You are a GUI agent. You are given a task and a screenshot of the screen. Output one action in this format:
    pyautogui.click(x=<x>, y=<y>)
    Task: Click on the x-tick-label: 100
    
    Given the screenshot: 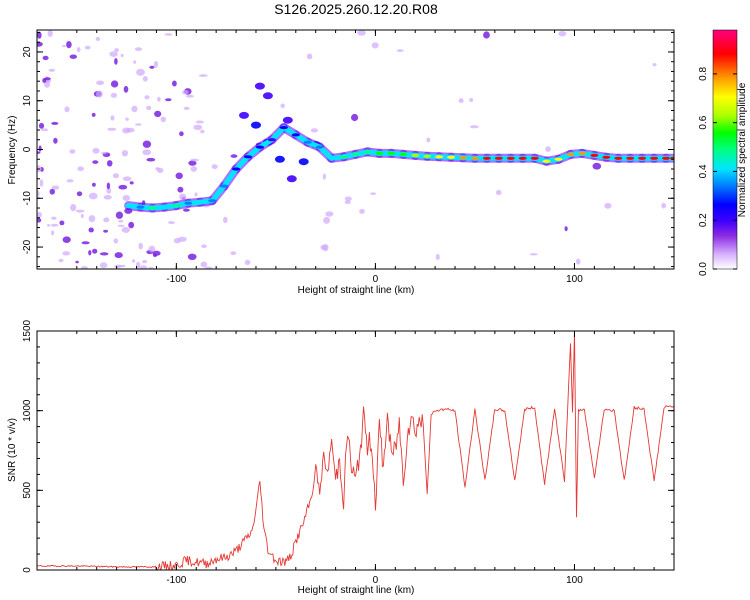 What is the action you would take?
    pyautogui.click(x=574, y=580)
    